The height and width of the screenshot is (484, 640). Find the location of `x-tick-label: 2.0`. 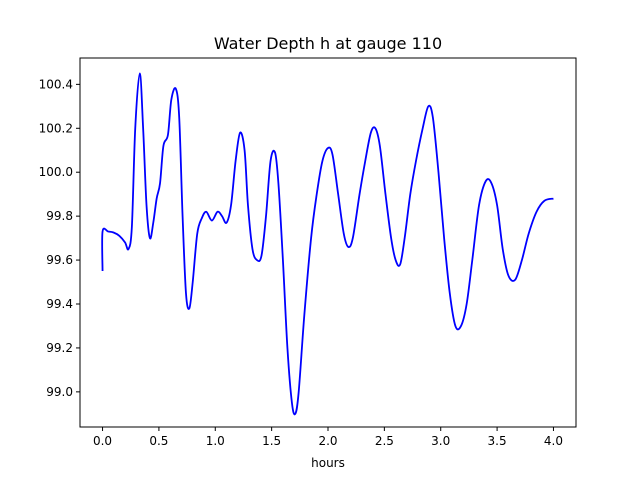

x-tick-label: 2.0 is located at coordinates (327, 441).